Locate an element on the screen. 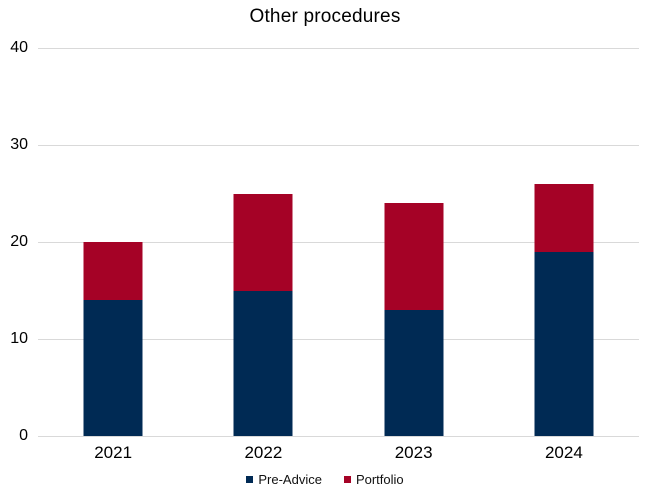 The width and height of the screenshot is (650, 503). bar-stack-2021 is located at coordinates (113, 339).